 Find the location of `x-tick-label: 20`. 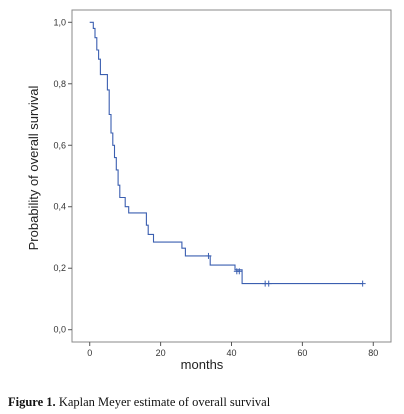

x-tick-label: 20 is located at coordinates (161, 353).